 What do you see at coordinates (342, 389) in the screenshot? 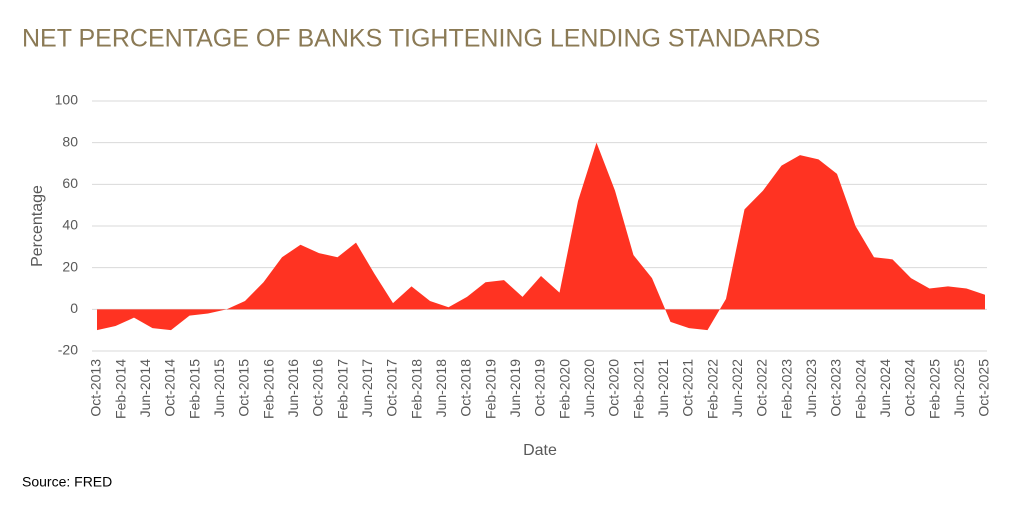
I see `x-tick-label: Feb-2017` at bounding box center [342, 389].